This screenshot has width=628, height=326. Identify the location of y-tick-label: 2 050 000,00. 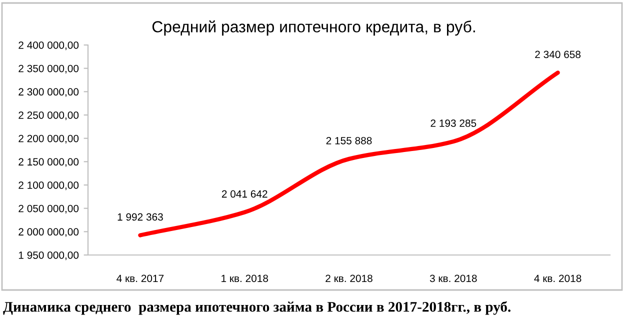
(48, 209).